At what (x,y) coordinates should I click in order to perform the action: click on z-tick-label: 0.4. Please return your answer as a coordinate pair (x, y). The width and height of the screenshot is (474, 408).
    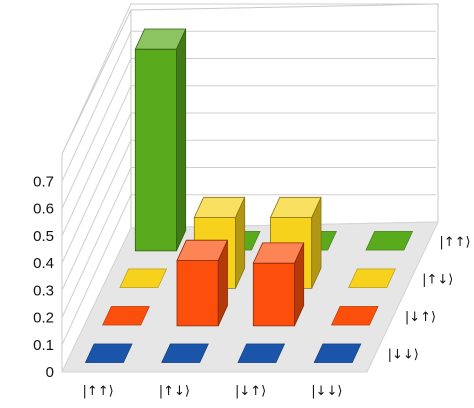
    Looking at the image, I should click on (43, 263).